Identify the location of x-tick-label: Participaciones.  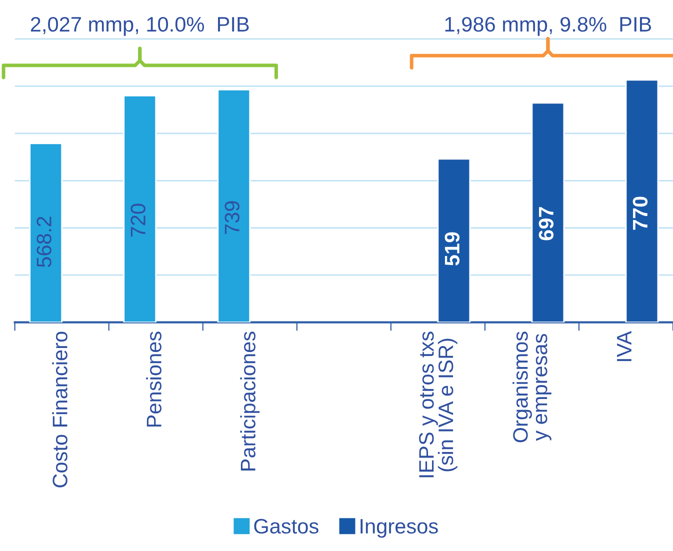
(250, 401).